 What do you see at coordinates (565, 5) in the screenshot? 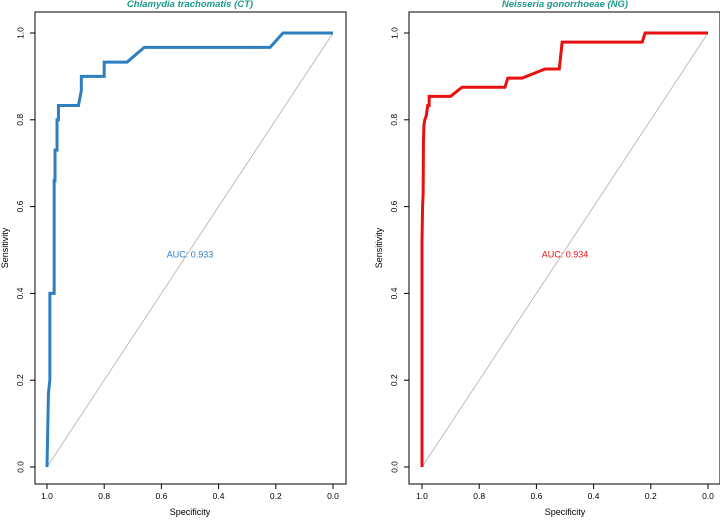
I see `panel-title: Neisseria gonorrhoeae (NG)` at bounding box center [565, 5].